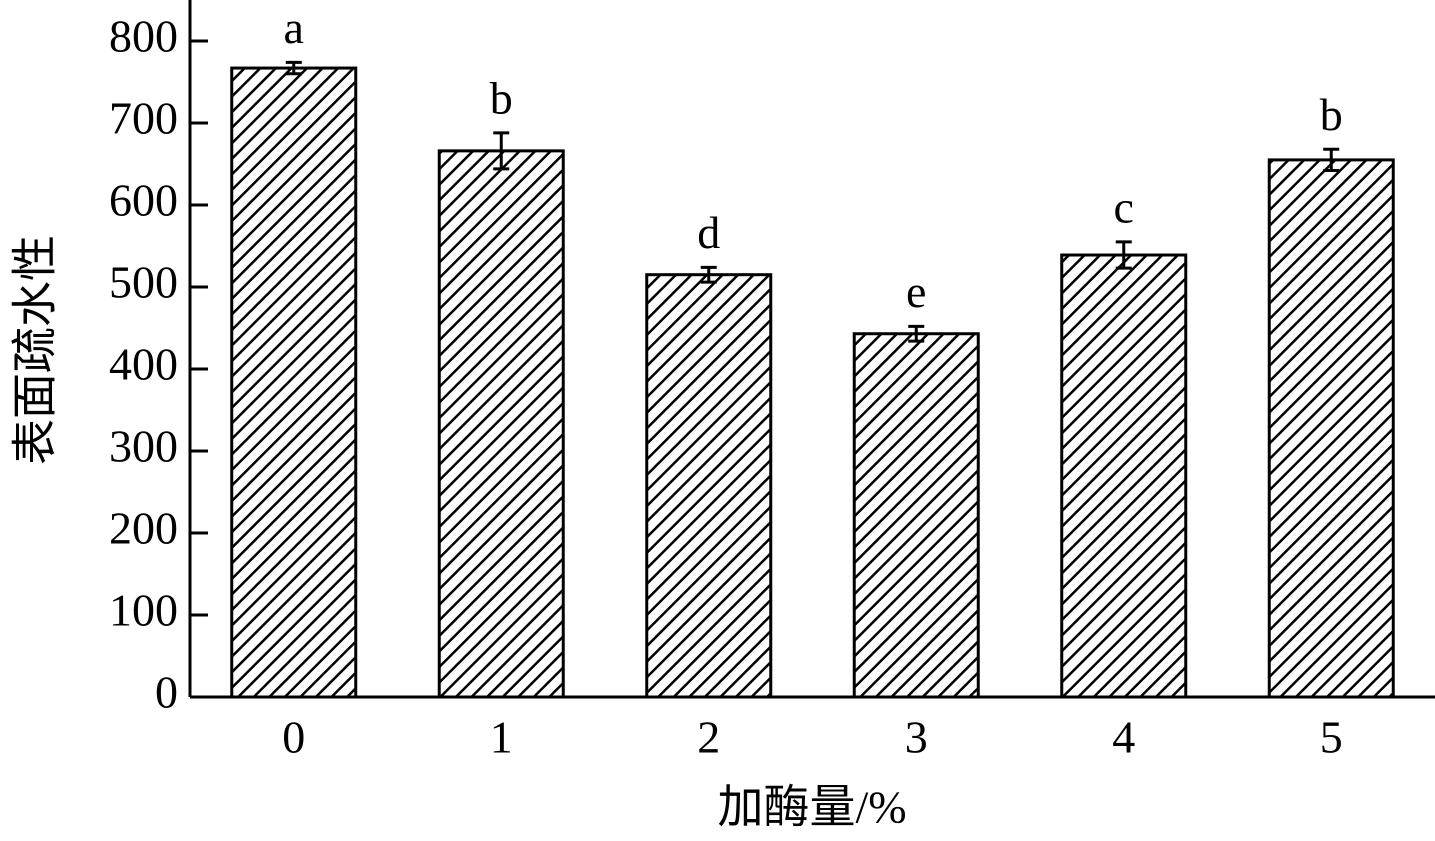  What do you see at coordinates (294, 27) in the screenshot?
I see `significance-letter: a` at bounding box center [294, 27].